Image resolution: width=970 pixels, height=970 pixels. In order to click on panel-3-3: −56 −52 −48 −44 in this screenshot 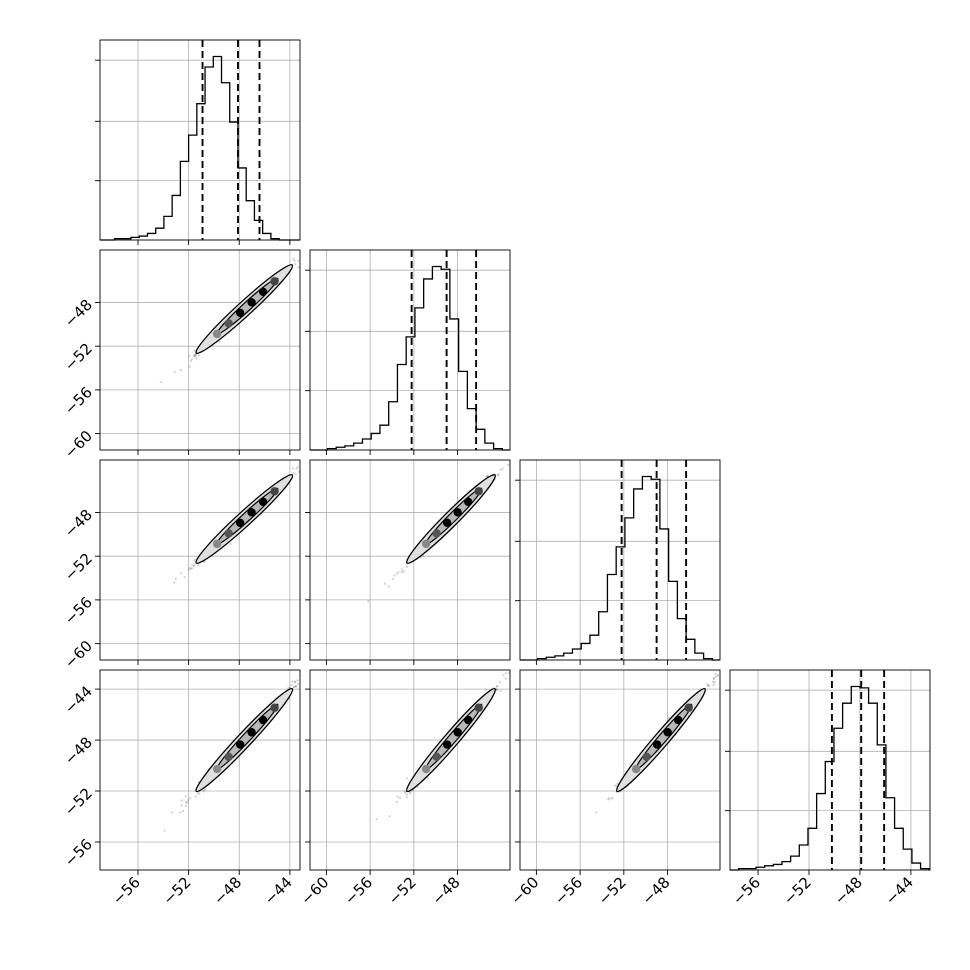, I will do `click(828, 788)`.